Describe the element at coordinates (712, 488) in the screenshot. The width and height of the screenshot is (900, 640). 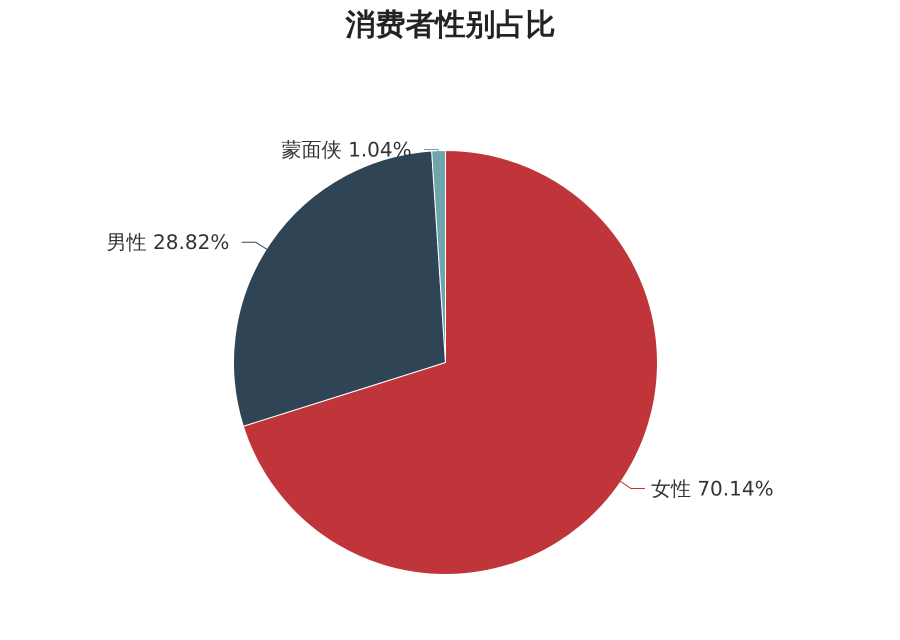
I see `slice-label: 女性 70.14%` at that location.